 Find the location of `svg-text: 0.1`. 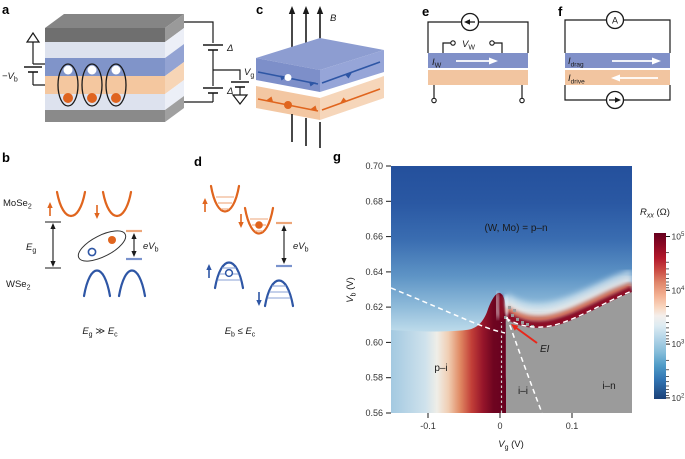

svg-text: 0.1 is located at coordinates (572, 426).